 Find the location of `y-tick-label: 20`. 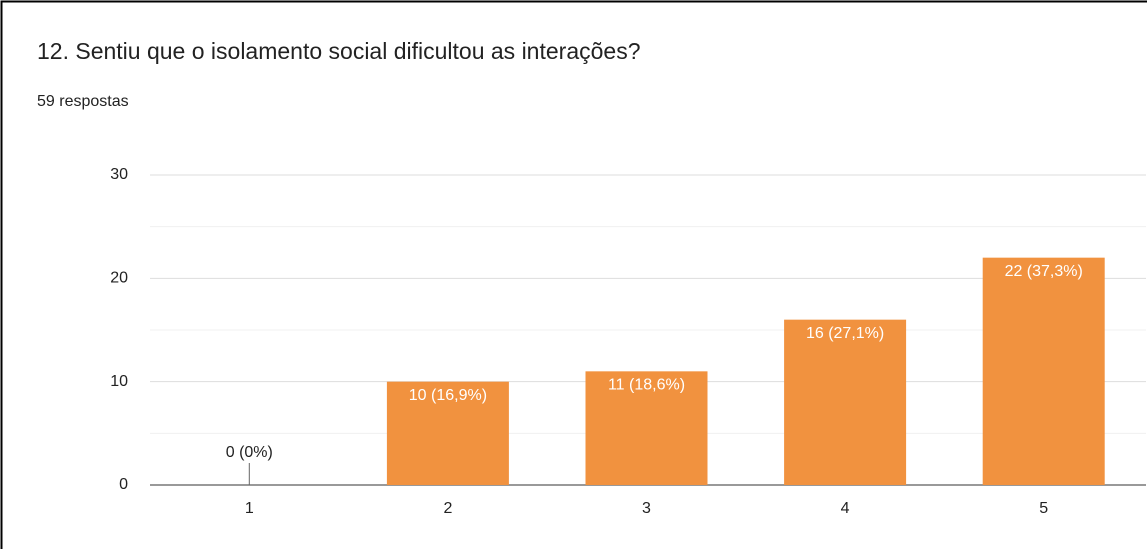

y-tick-label: 20 is located at coordinates (119, 278).